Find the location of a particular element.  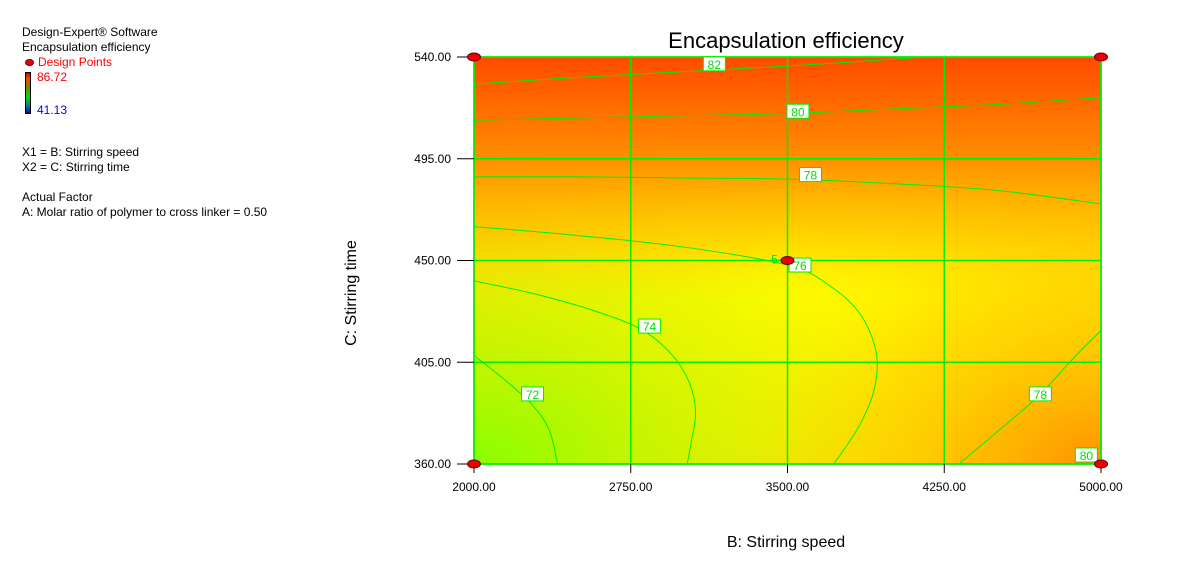

factor-x1: X1 = B: Stirring speed is located at coordinates (81, 152).